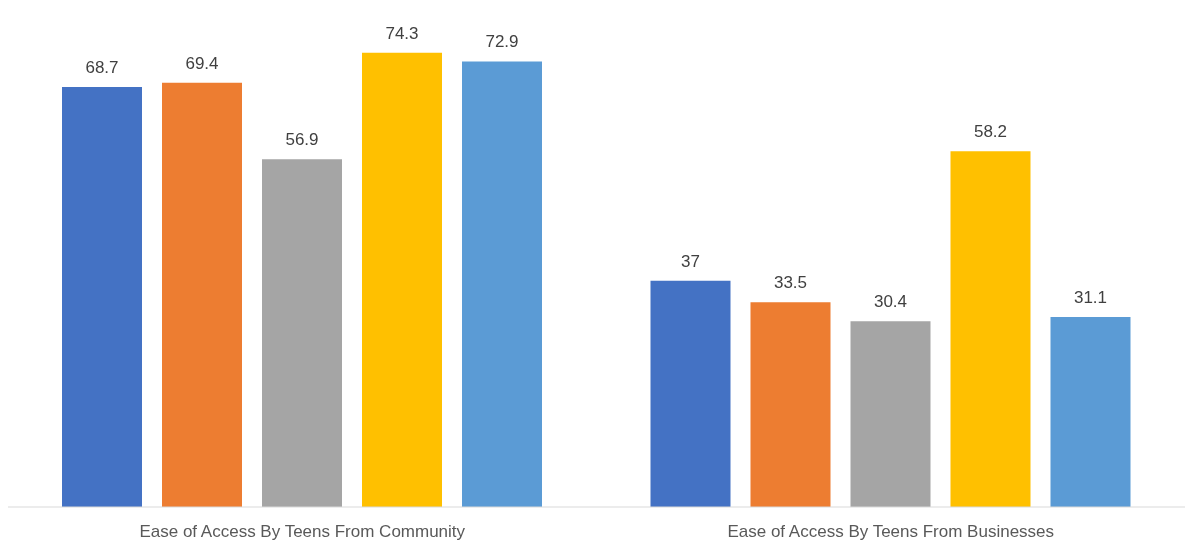 The width and height of the screenshot is (1193, 557). What do you see at coordinates (202, 63) in the screenshot?
I see `data-label: 69.4` at bounding box center [202, 63].